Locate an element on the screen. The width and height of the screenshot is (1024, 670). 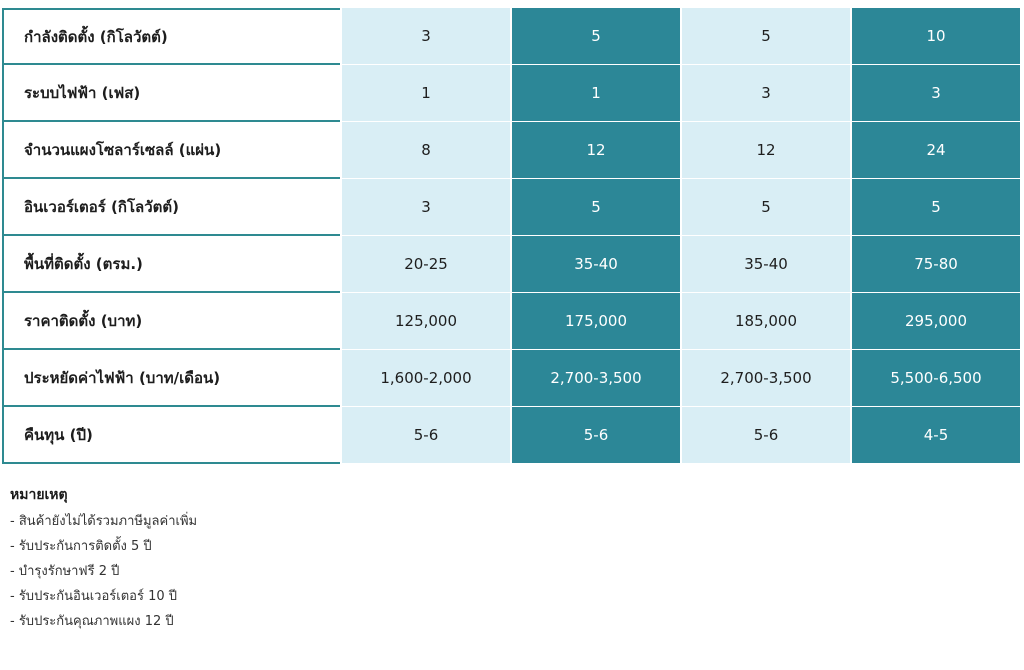
value-cell: 20-25 is located at coordinates (426, 264).